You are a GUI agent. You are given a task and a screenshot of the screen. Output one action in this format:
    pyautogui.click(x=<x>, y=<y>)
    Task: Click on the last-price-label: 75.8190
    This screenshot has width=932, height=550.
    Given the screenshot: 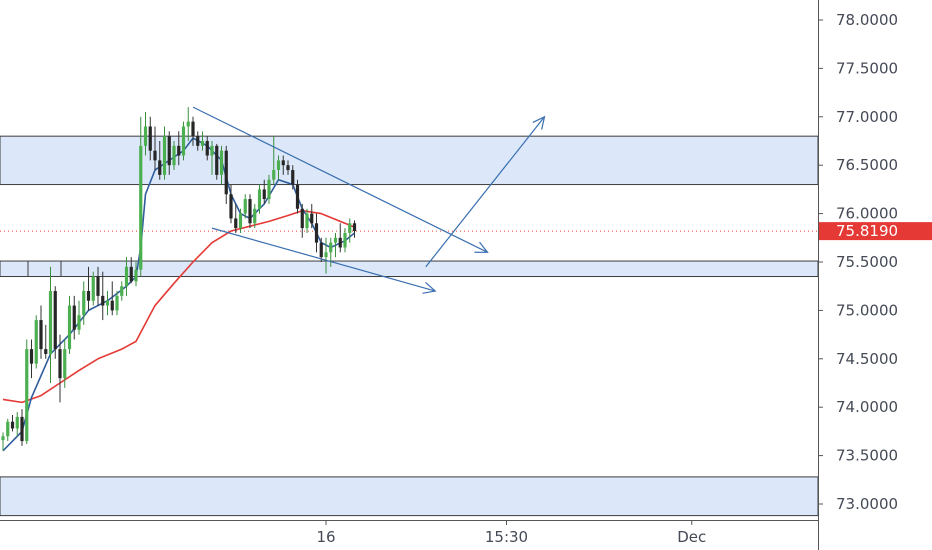 What is the action you would take?
    pyautogui.click(x=867, y=231)
    